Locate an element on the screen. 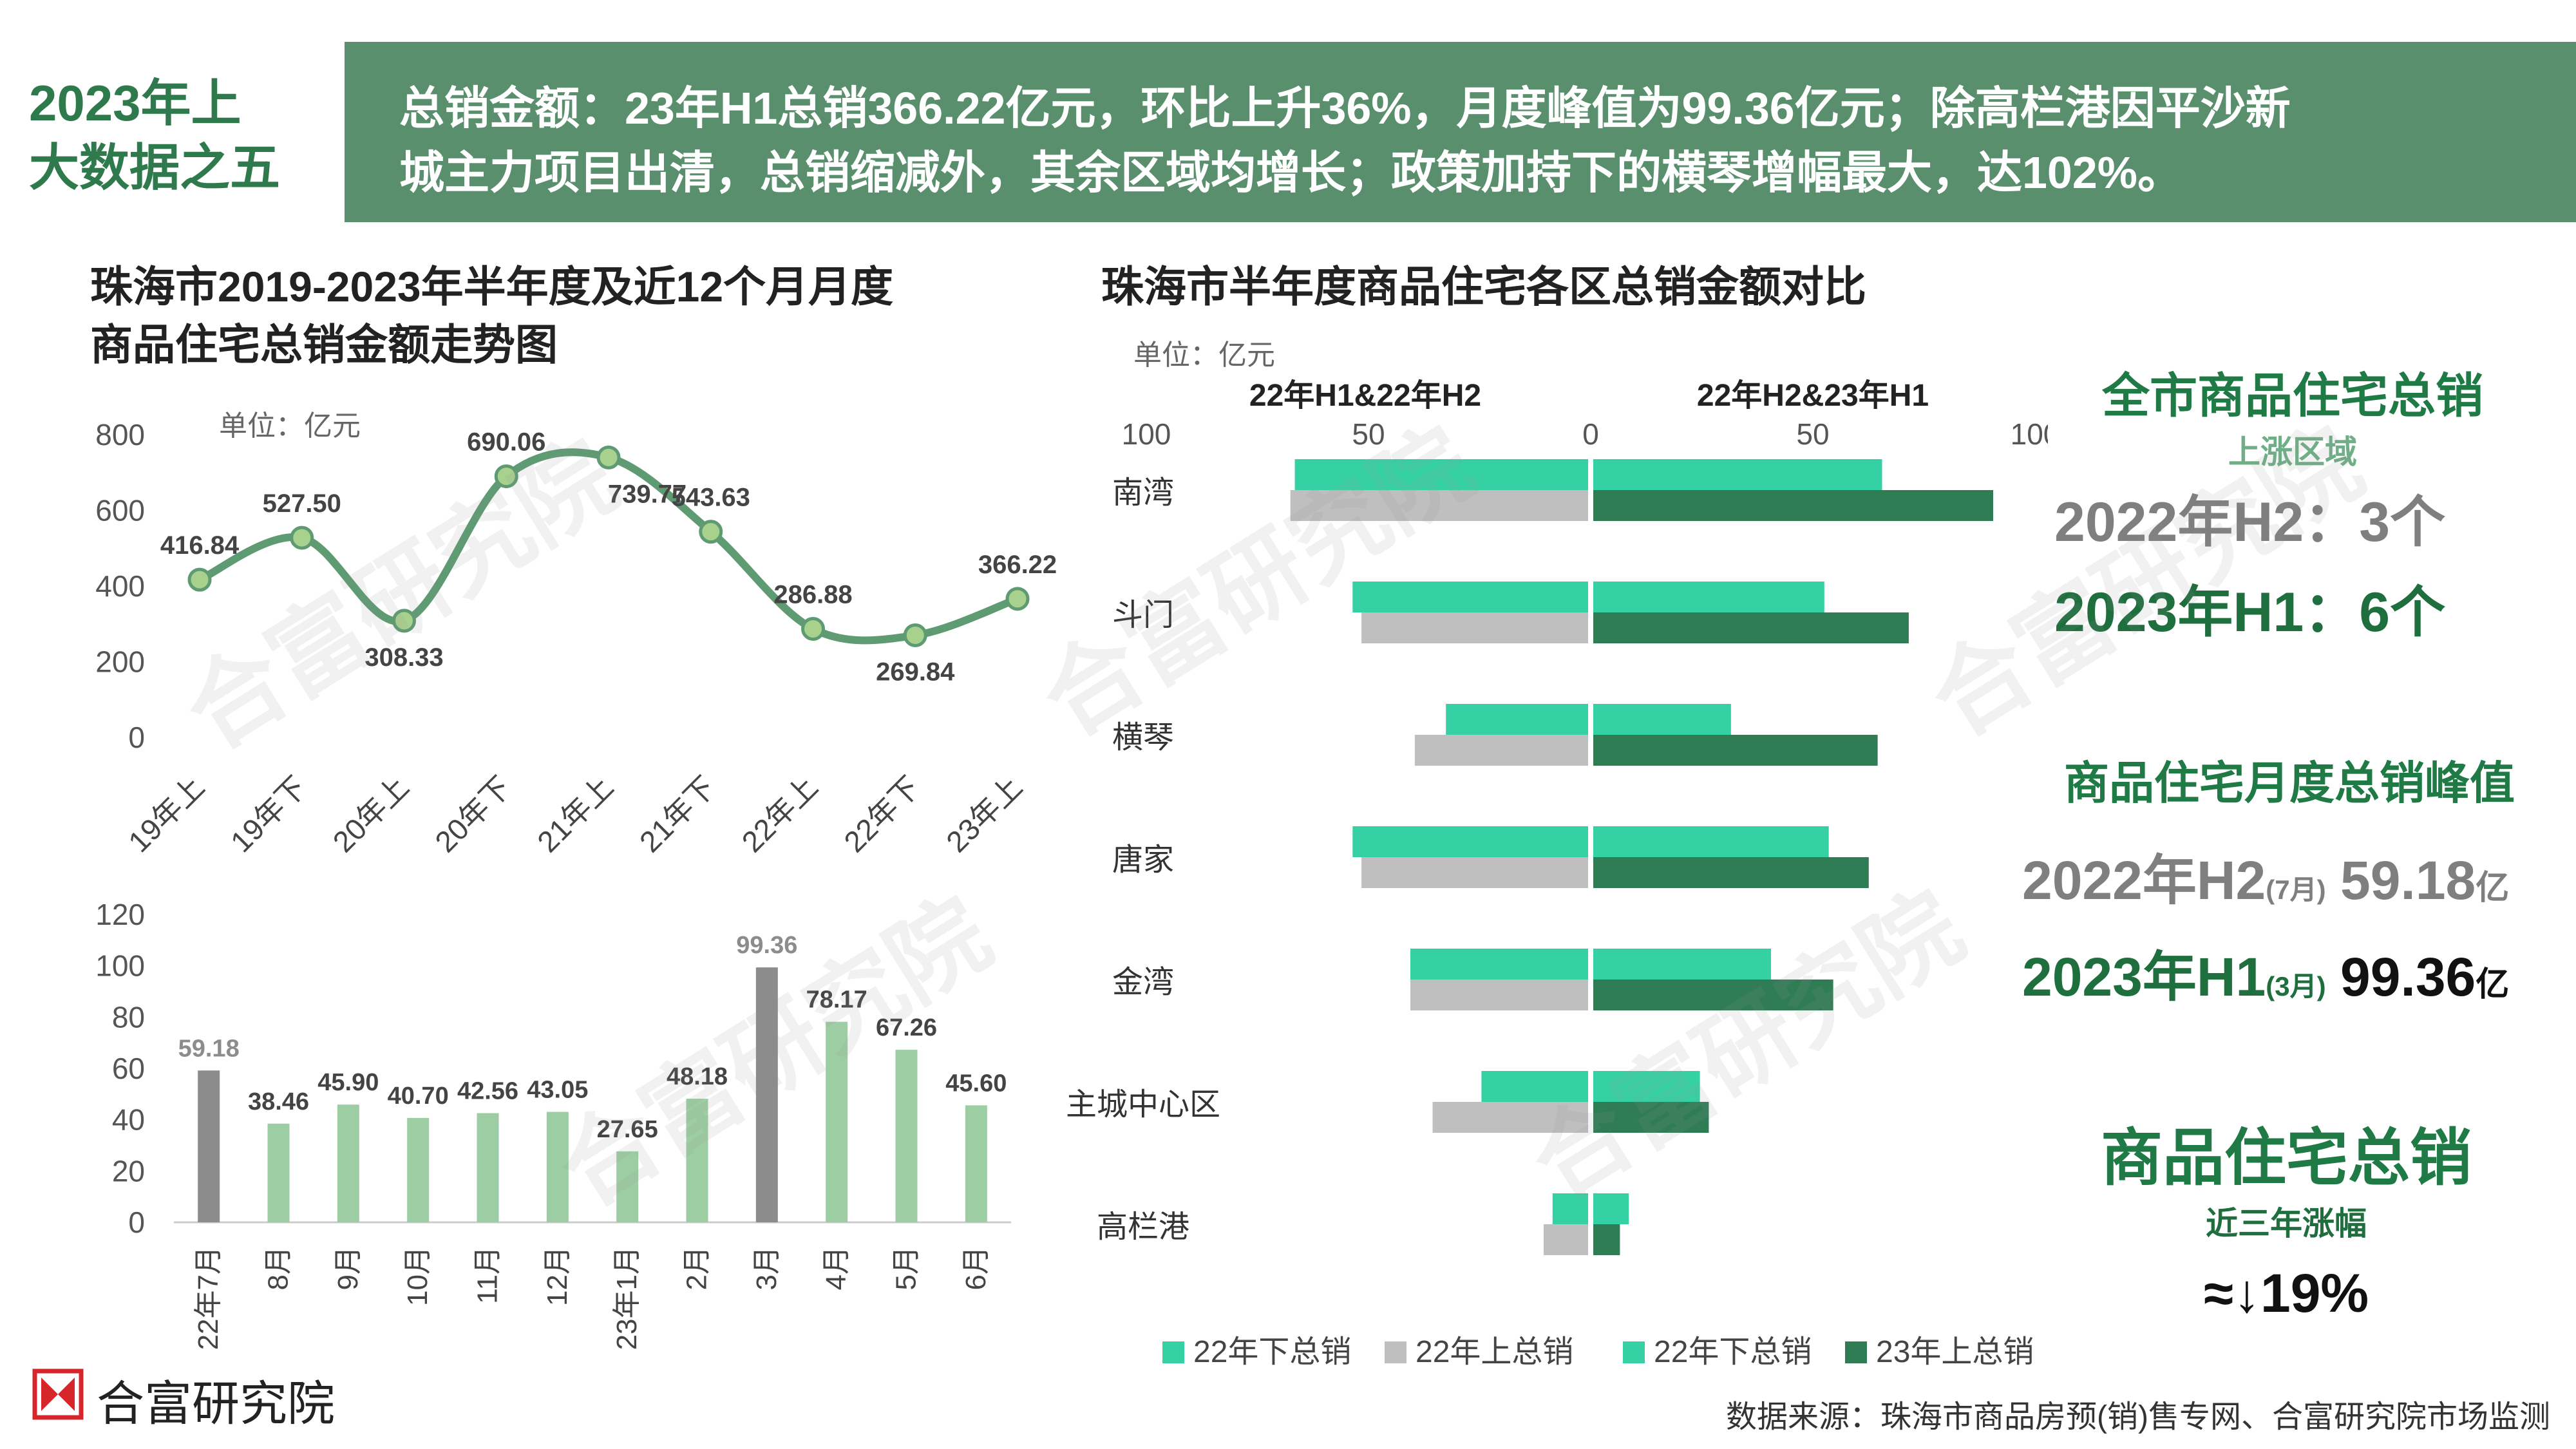 The height and width of the screenshot is (1449, 2576). bar-xtick-0: 22年7月 is located at coordinates (208, 1298).